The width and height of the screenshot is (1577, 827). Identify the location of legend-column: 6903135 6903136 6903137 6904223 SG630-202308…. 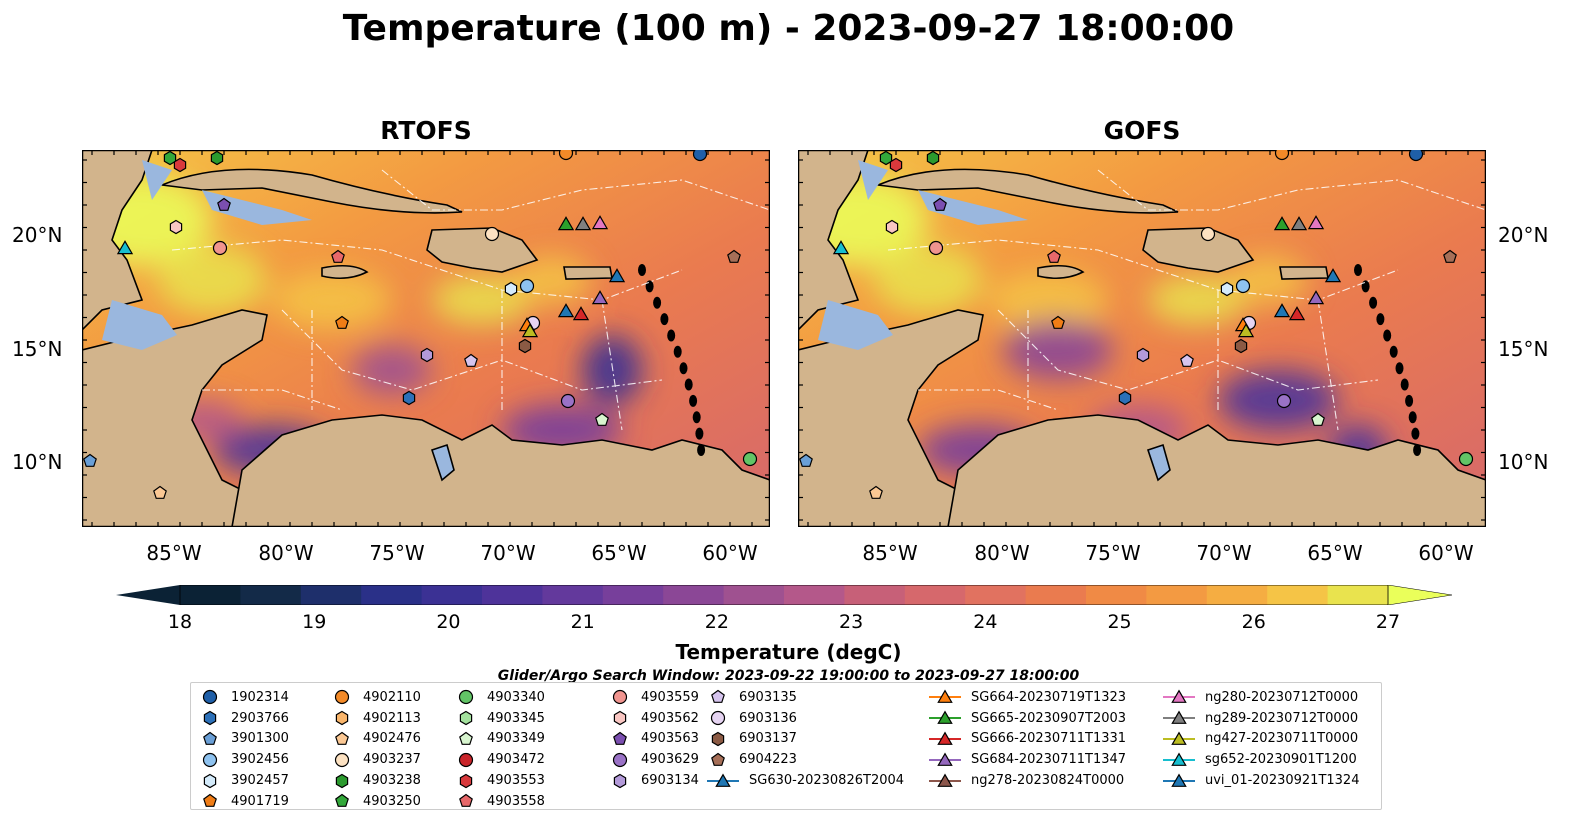
(805, 739).